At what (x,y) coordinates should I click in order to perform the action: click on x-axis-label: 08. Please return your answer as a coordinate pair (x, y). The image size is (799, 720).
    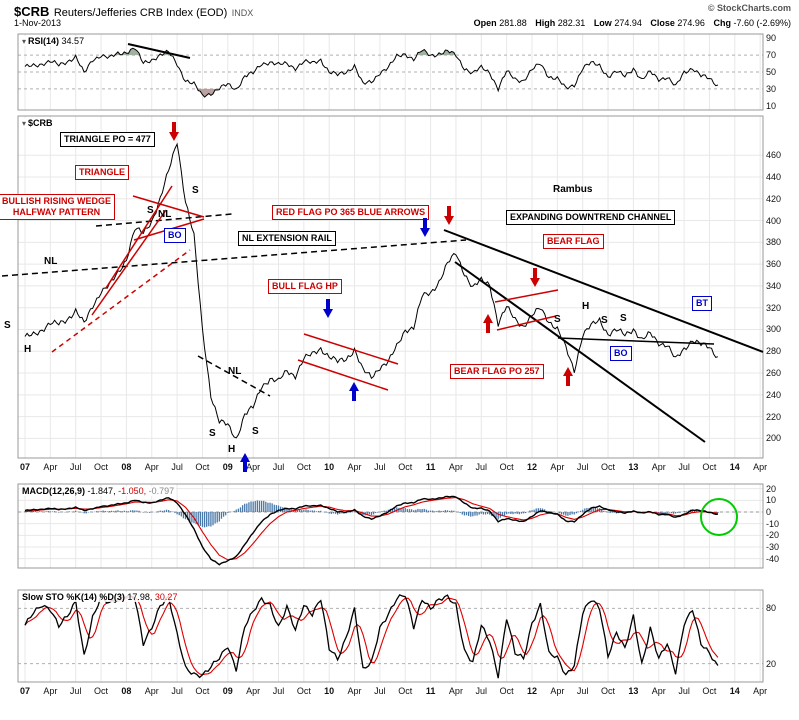
    Looking at the image, I should click on (126, 467).